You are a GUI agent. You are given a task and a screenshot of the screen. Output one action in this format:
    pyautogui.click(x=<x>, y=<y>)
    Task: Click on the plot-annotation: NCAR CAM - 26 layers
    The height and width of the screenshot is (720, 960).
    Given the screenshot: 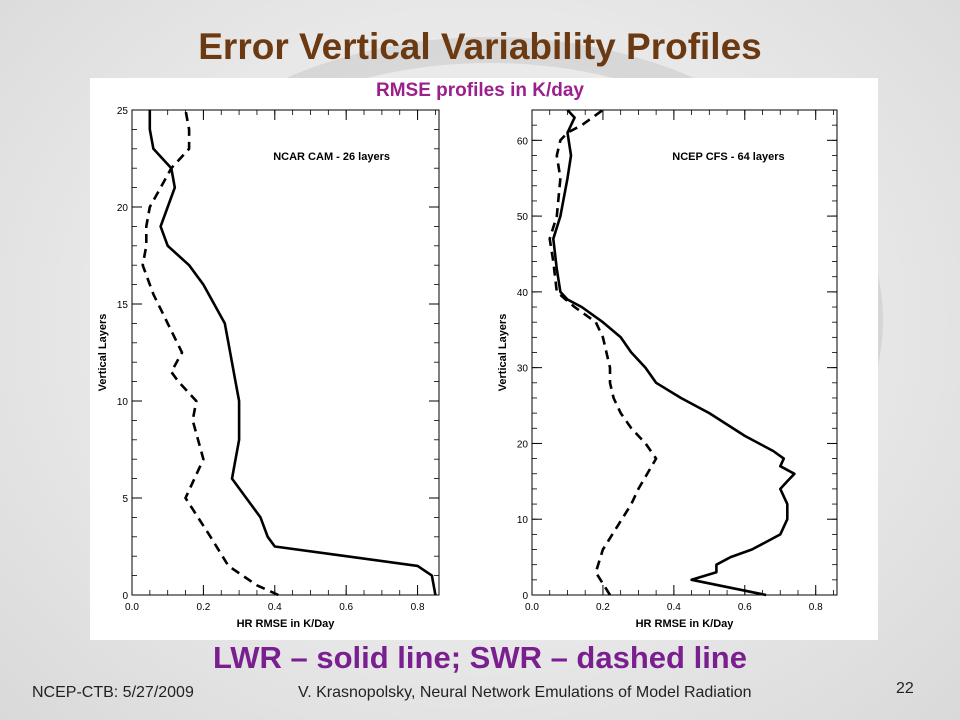 What is the action you would take?
    pyautogui.click(x=331, y=157)
    